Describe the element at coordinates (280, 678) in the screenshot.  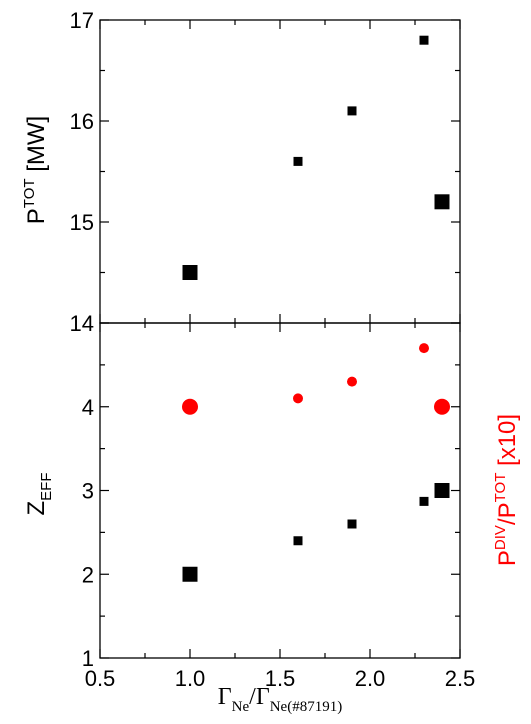
I see `x-tick-label: 1.5` at that location.